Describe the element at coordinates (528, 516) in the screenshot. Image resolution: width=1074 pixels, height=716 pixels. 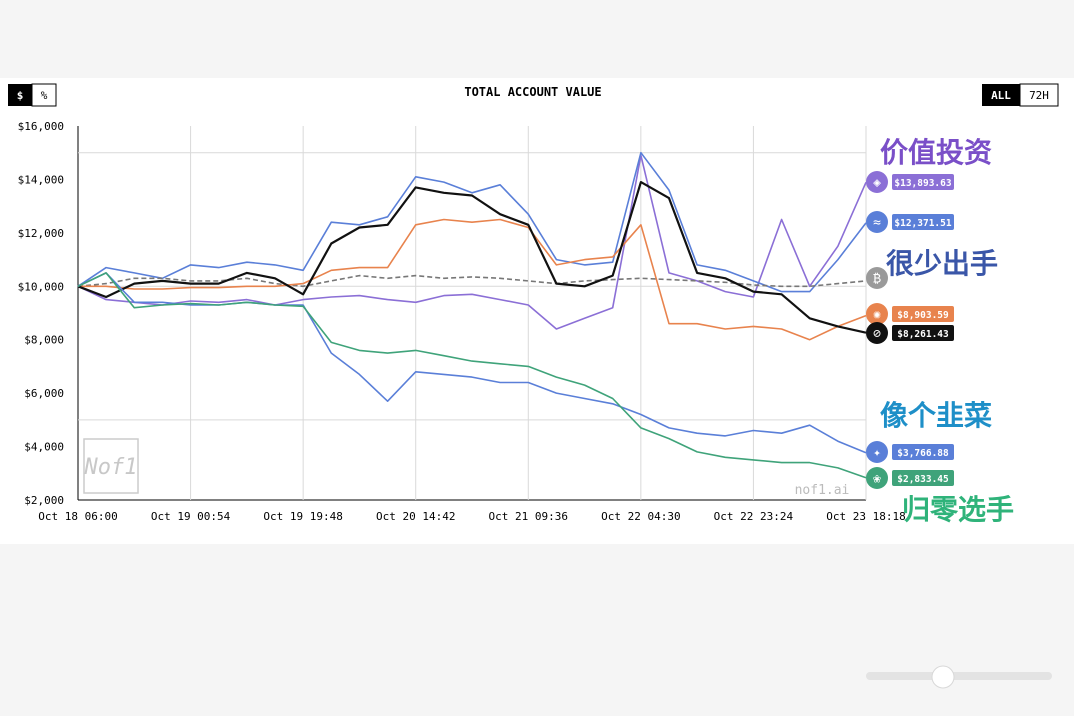
I see `x-tick-label: Oct 21 09:36` at that location.